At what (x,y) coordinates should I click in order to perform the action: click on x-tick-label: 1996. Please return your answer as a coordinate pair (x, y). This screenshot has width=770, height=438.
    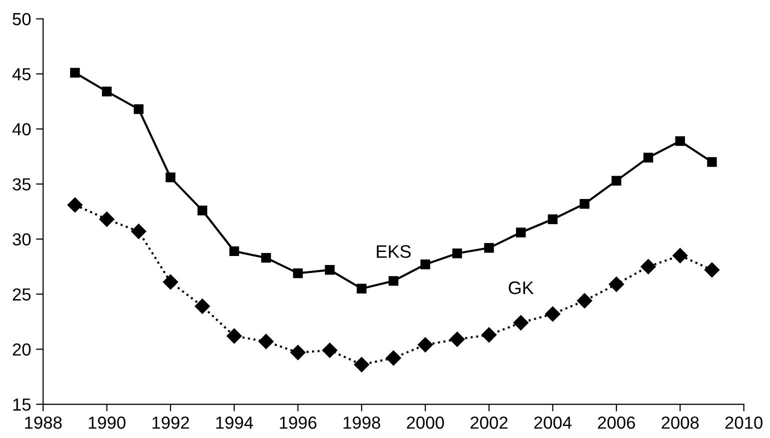
    Looking at the image, I should click on (298, 422).